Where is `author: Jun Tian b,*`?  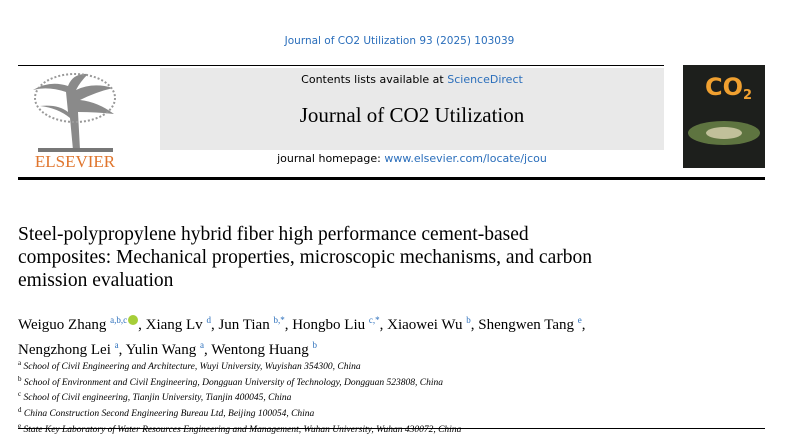 author: Jun Tian b,* is located at coordinates (251, 324).